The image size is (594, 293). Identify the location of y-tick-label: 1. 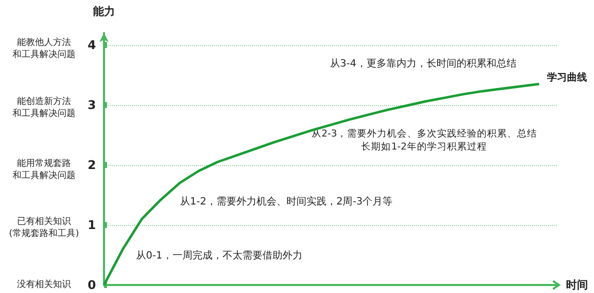
(92, 225).